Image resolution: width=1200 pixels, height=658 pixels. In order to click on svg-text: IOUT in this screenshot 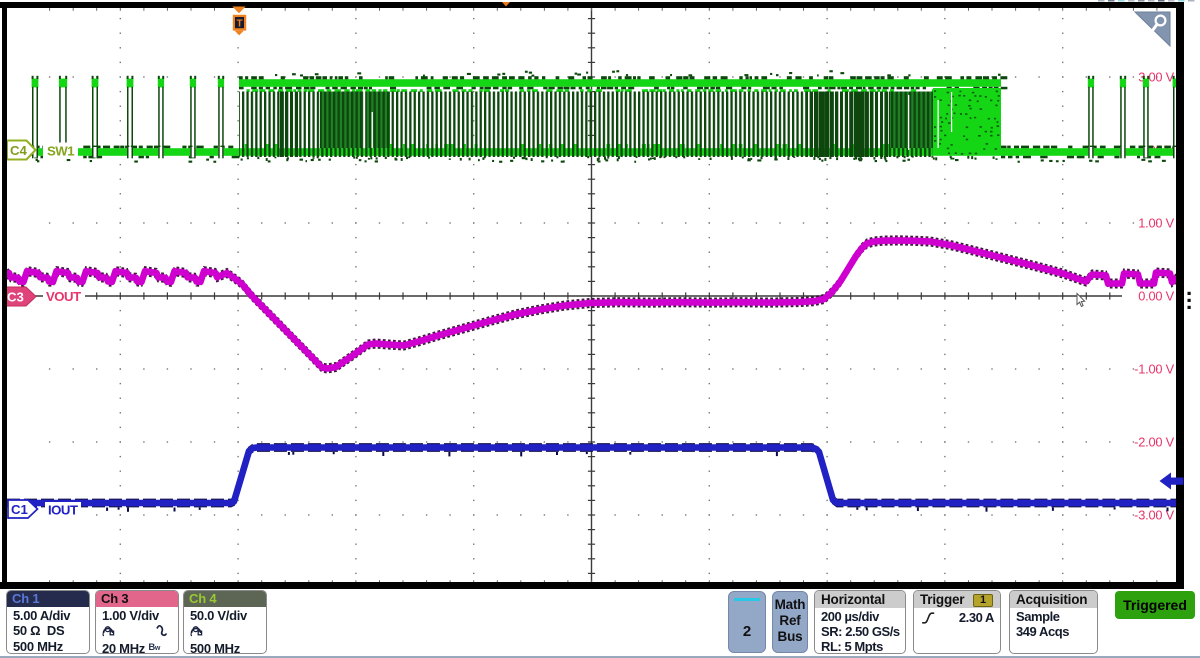, I will do `click(63, 510)`.